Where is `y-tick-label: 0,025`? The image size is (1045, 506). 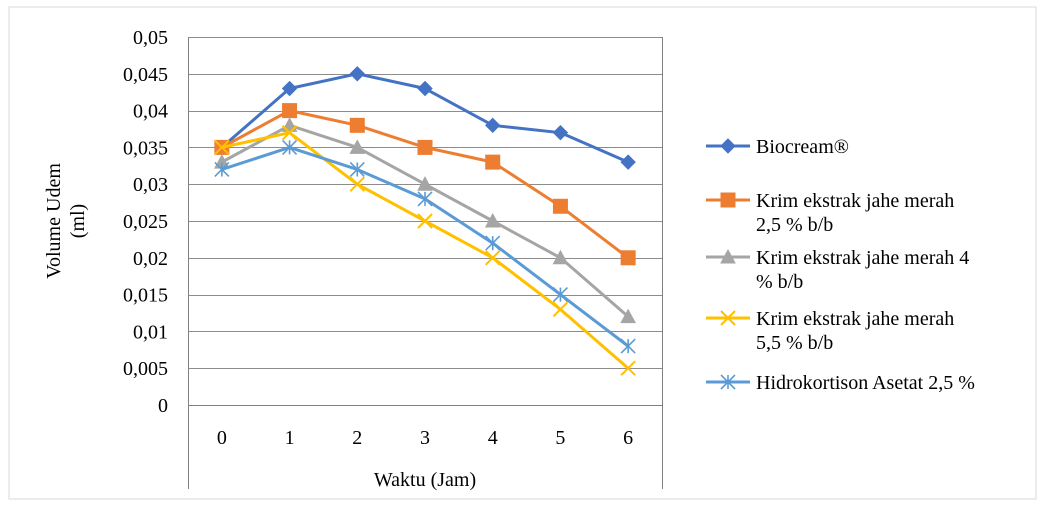
y-tick-label: 0,025 is located at coordinates (145, 222).